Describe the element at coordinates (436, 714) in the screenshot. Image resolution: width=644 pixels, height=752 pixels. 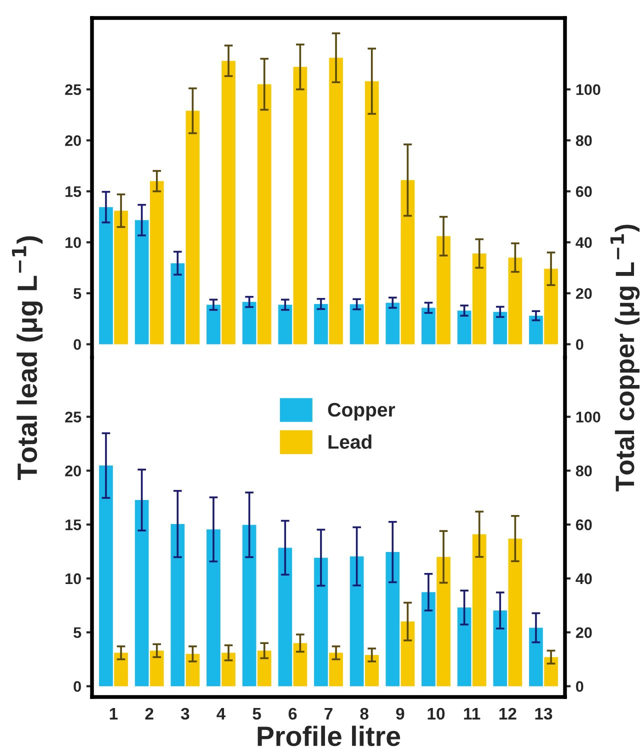
I see `x-tick-label: 10` at that location.